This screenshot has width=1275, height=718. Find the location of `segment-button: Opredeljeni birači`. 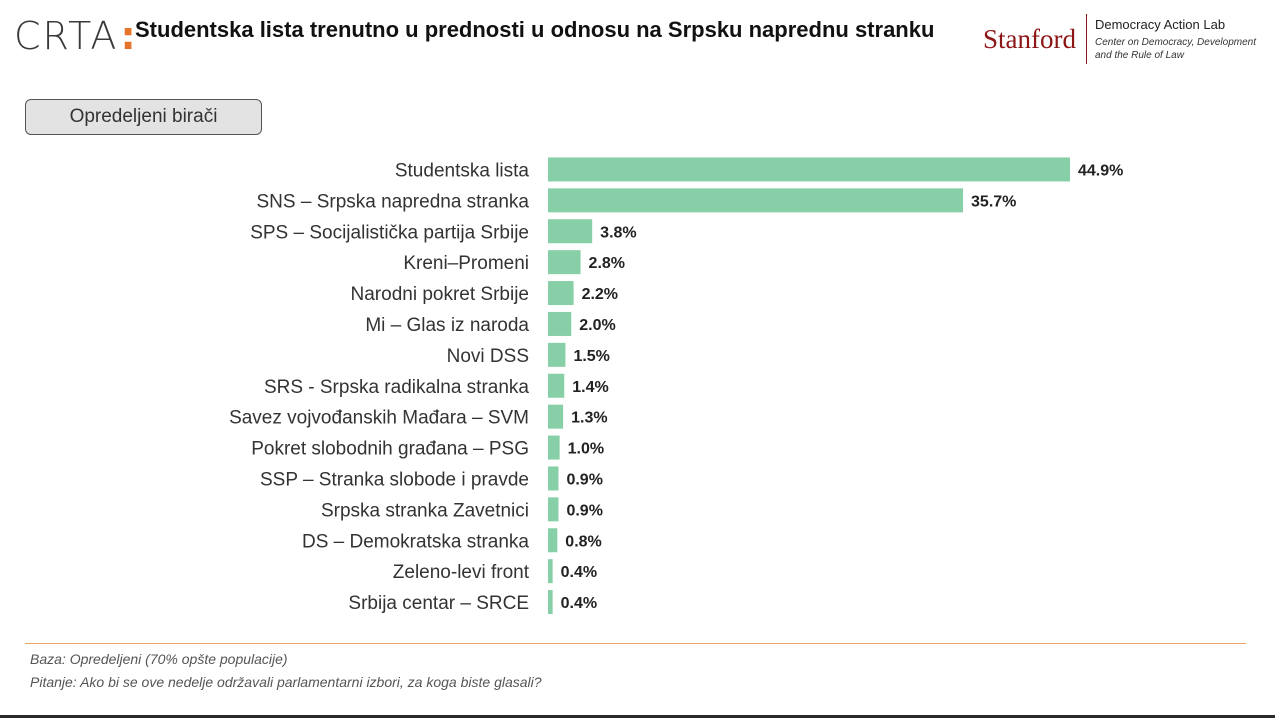

segment-button: Opredeljeni birači is located at coordinates (143, 117).